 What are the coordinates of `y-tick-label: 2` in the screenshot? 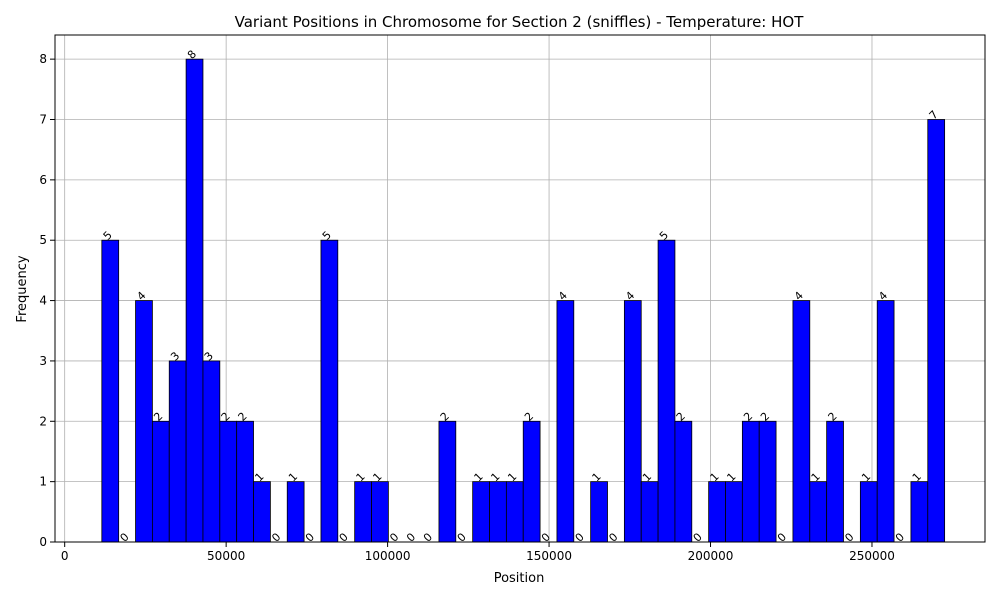 It's located at (43, 421).